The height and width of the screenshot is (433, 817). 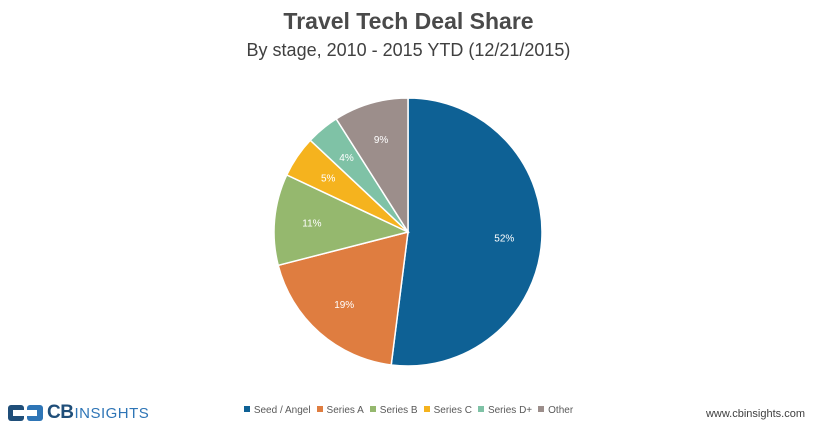 I want to click on legend-item-other: Other, so click(x=555, y=410).